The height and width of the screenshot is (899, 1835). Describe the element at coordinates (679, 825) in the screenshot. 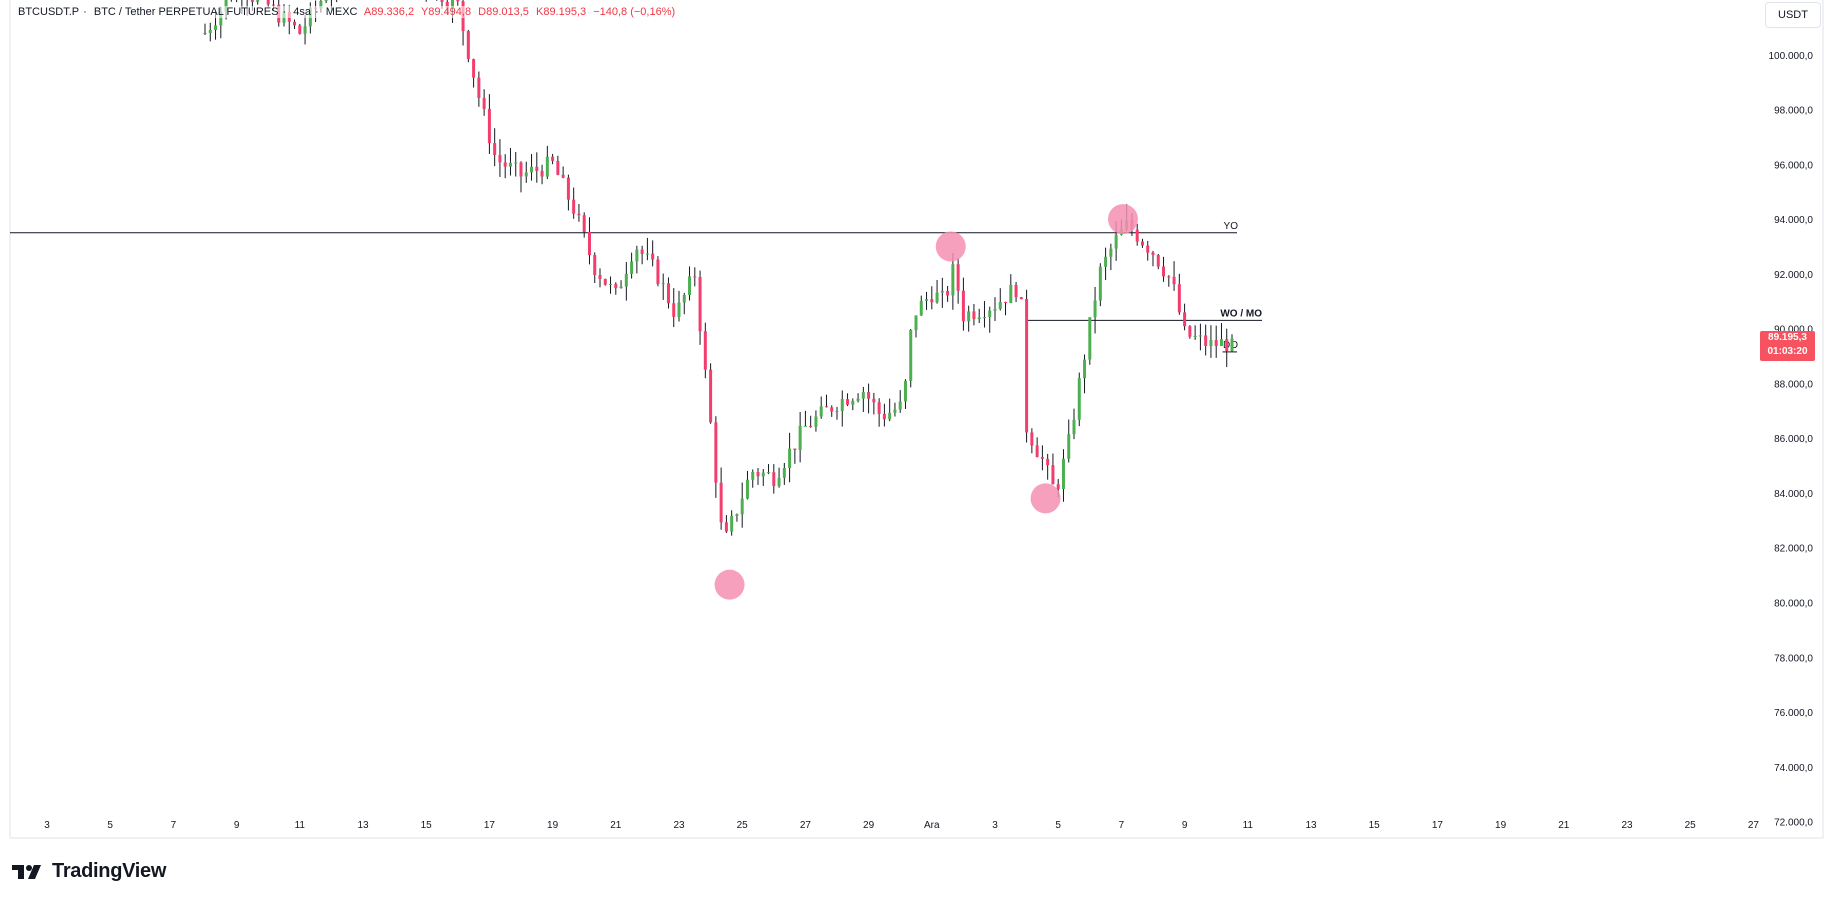

I see `time-axis-tick-label: 23` at that location.